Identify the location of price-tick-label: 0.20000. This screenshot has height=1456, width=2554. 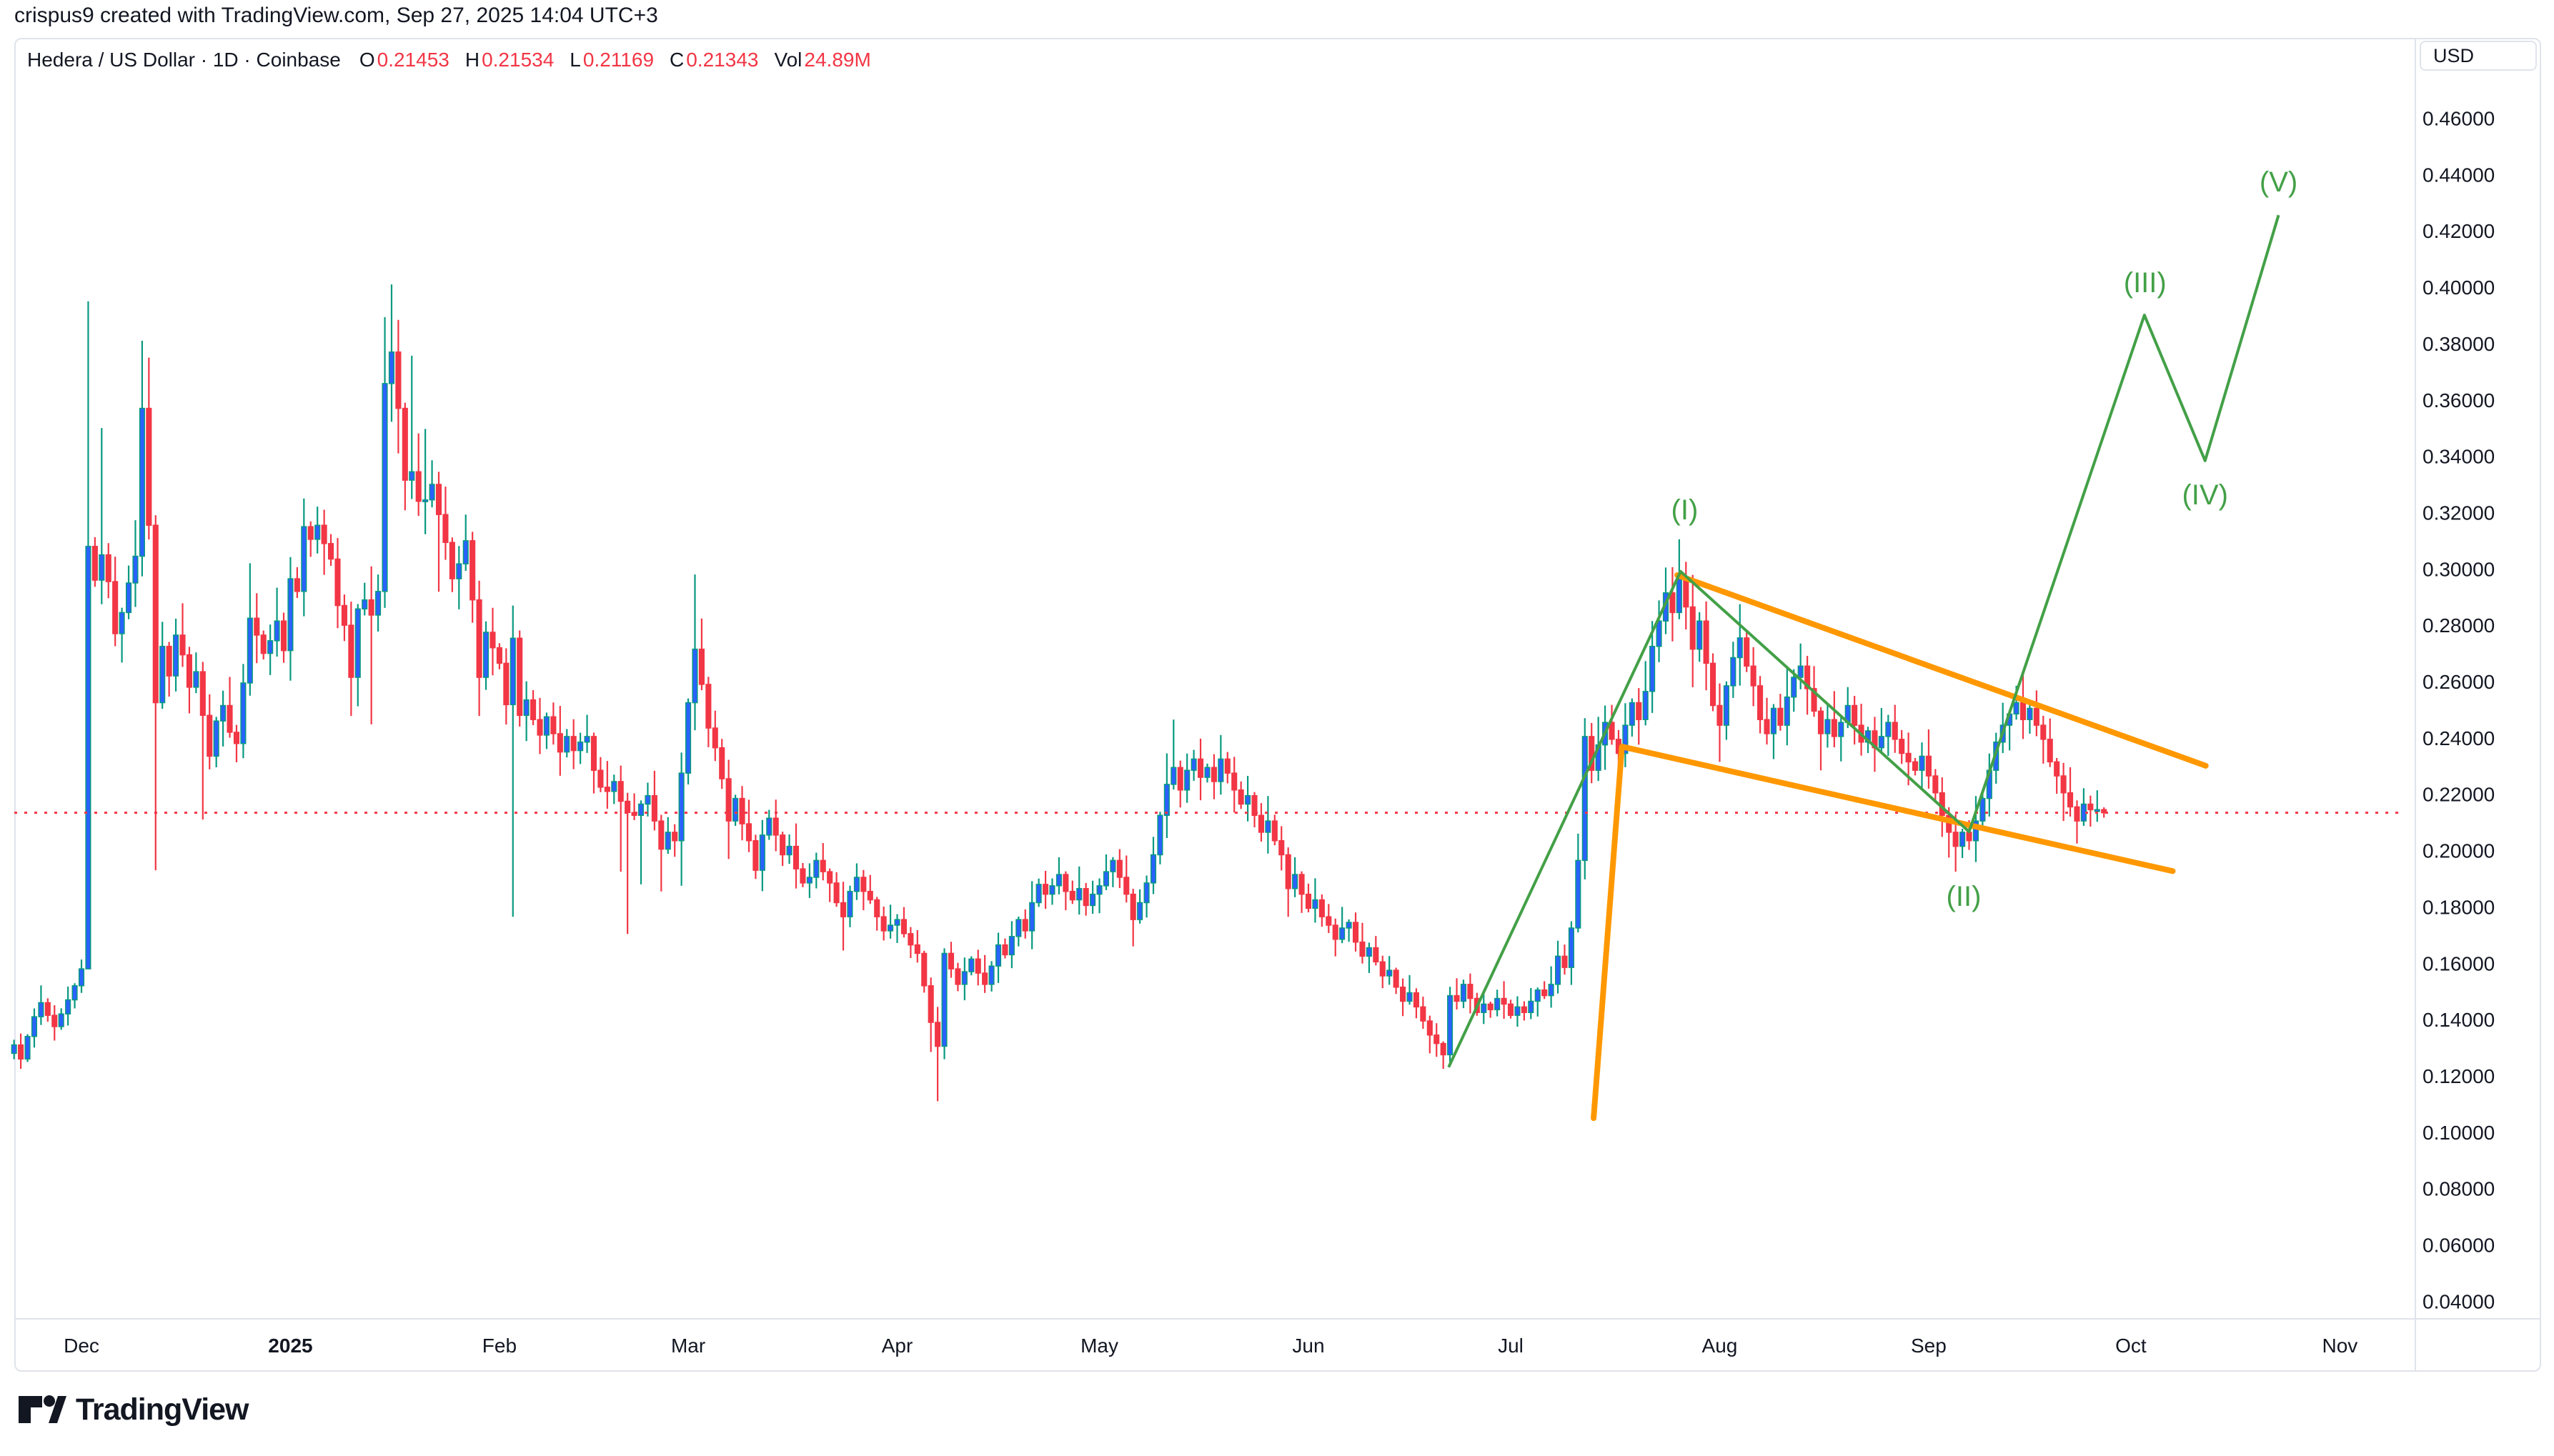
(2459, 851).